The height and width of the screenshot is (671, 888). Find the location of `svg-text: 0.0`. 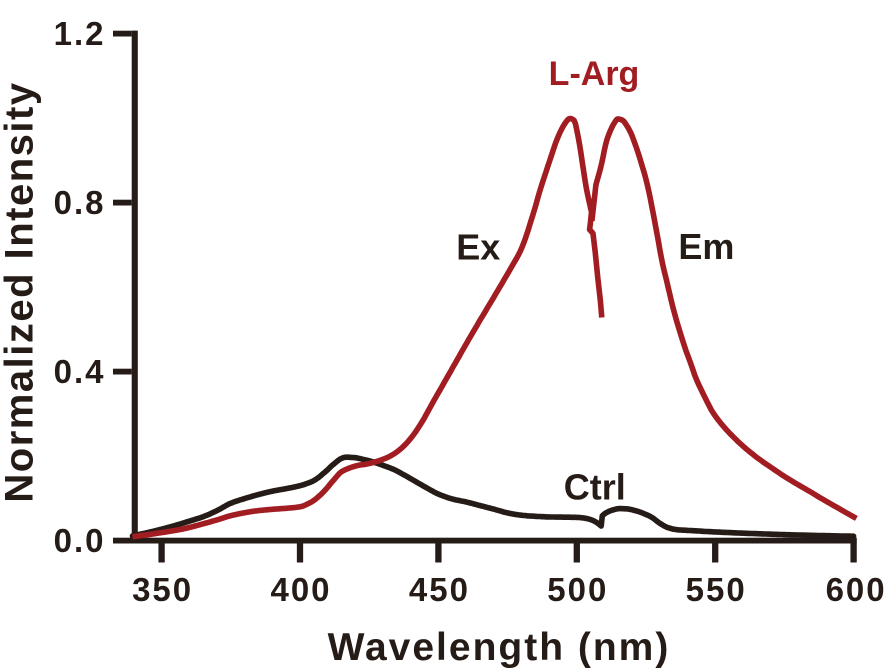

svg-text: 0.0 is located at coordinates (80, 540).